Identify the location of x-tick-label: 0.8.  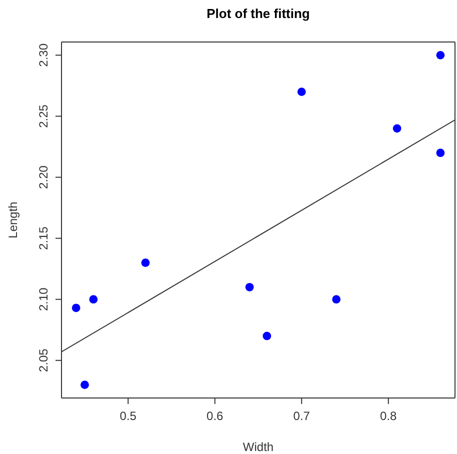
(389, 416).